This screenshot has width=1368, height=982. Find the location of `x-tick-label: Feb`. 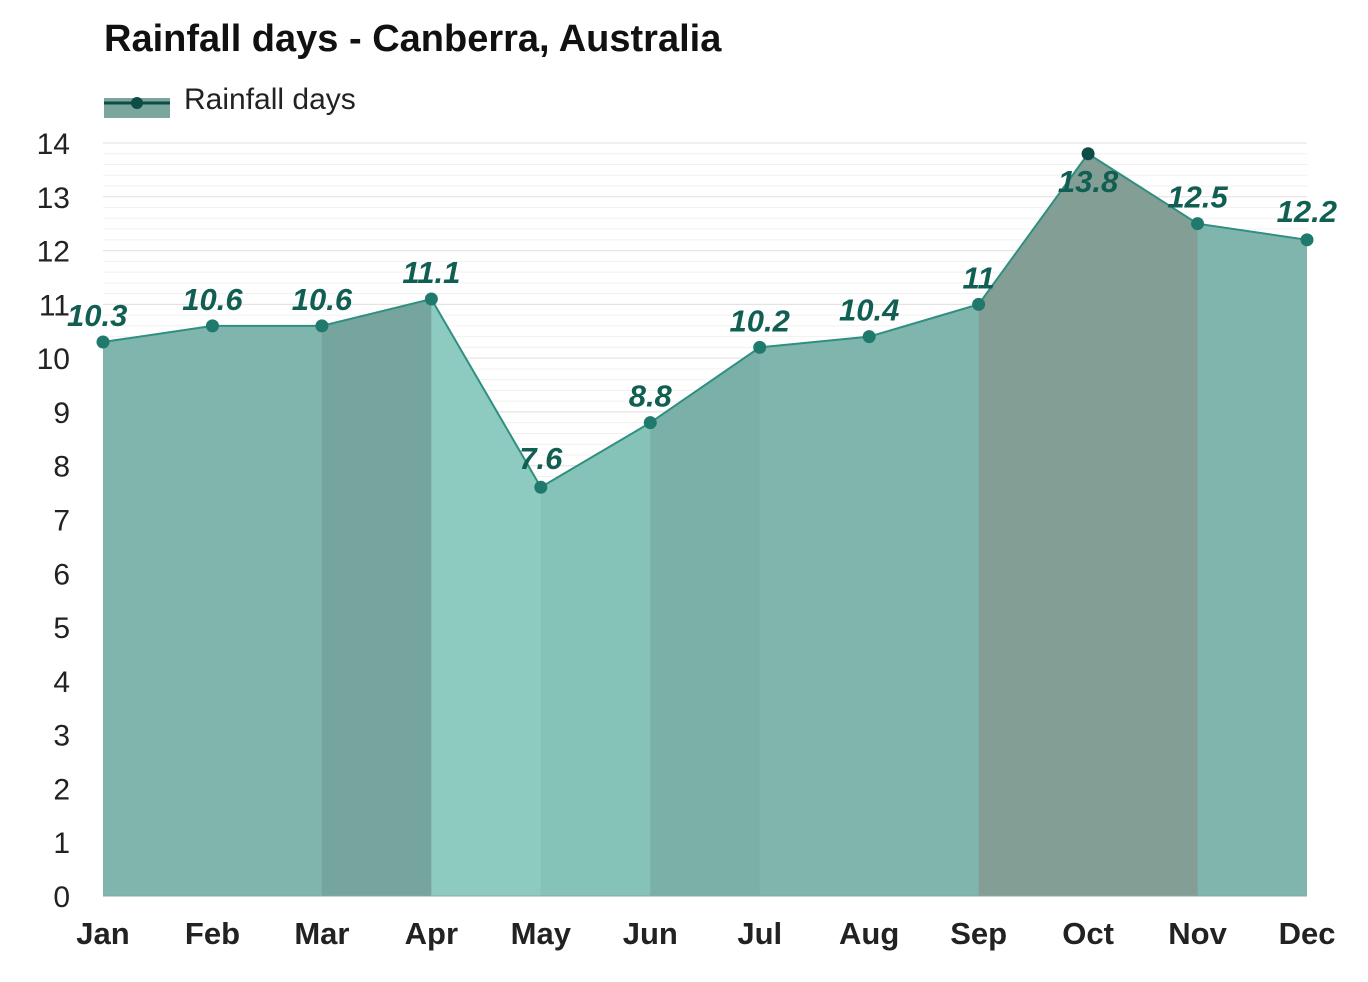

x-tick-label: Feb is located at coordinates (212, 933).